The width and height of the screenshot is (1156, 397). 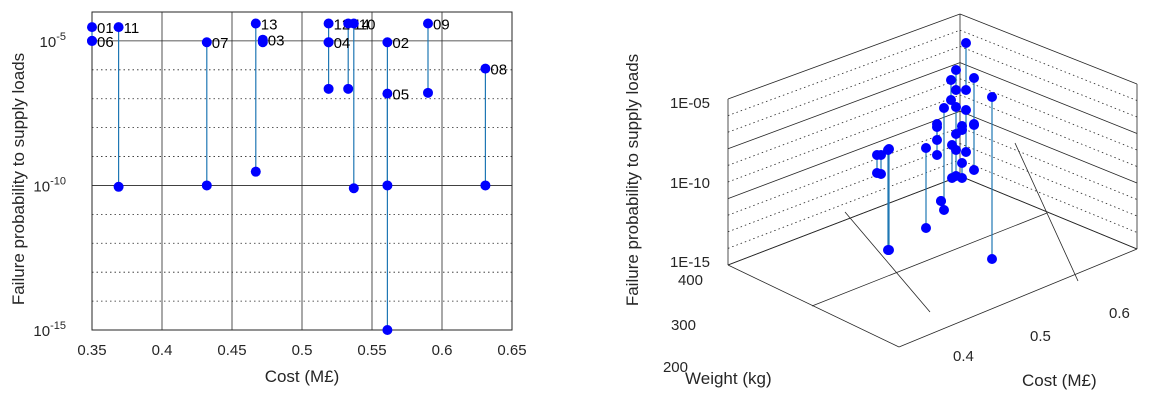 I want to click on y-tick-label: 10-10, so click(x=49, y=185).